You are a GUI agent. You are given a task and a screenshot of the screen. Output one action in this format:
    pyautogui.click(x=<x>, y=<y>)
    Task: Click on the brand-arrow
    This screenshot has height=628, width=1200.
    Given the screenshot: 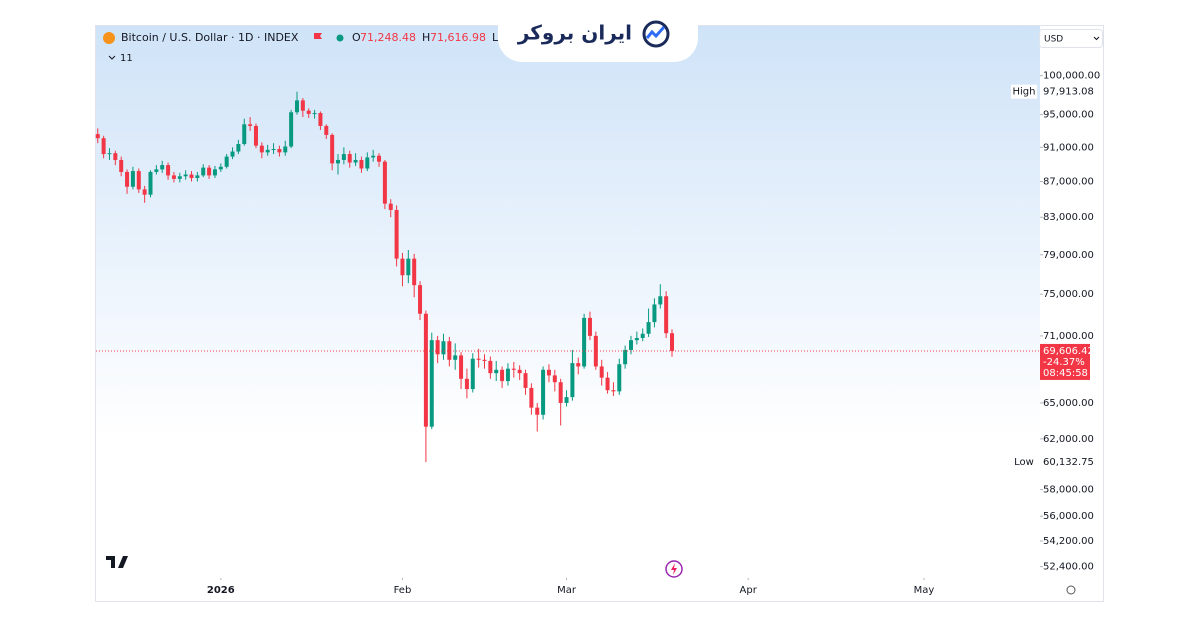 What is the action you would take?
    pyautogui.click(x=655, y=32)
    